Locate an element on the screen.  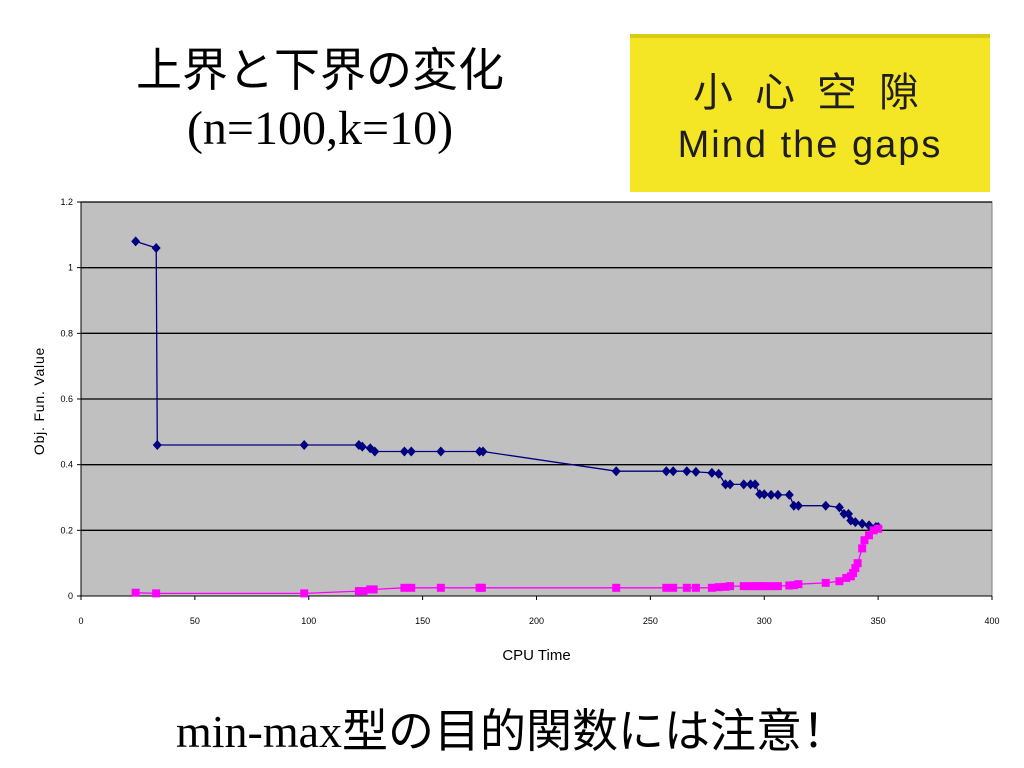
x-tick-label: 150 is located at coordinates (422, 621).